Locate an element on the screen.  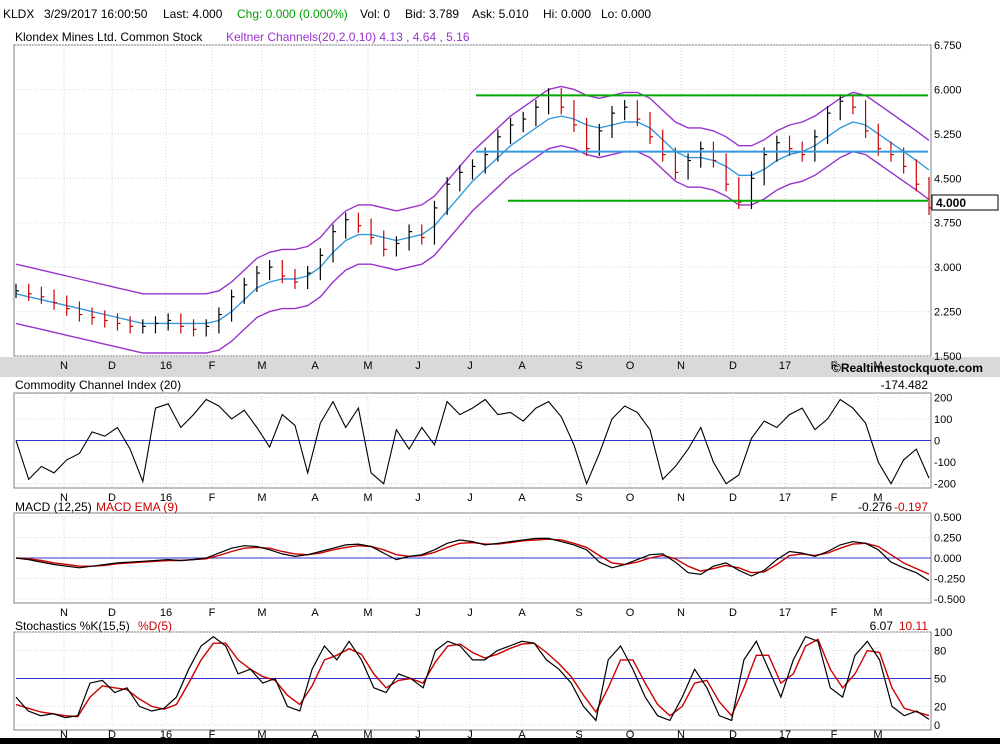
copyright-strip is located at coordinates (500, 367).